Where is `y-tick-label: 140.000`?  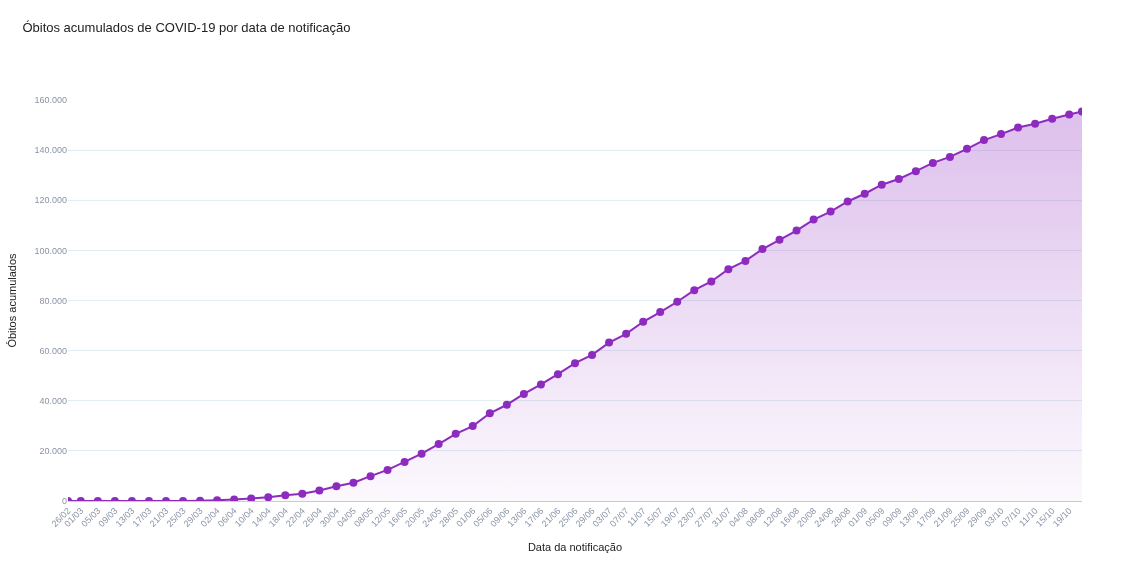 y-tick-label: 140.000 is located at coordinates (50, 150).